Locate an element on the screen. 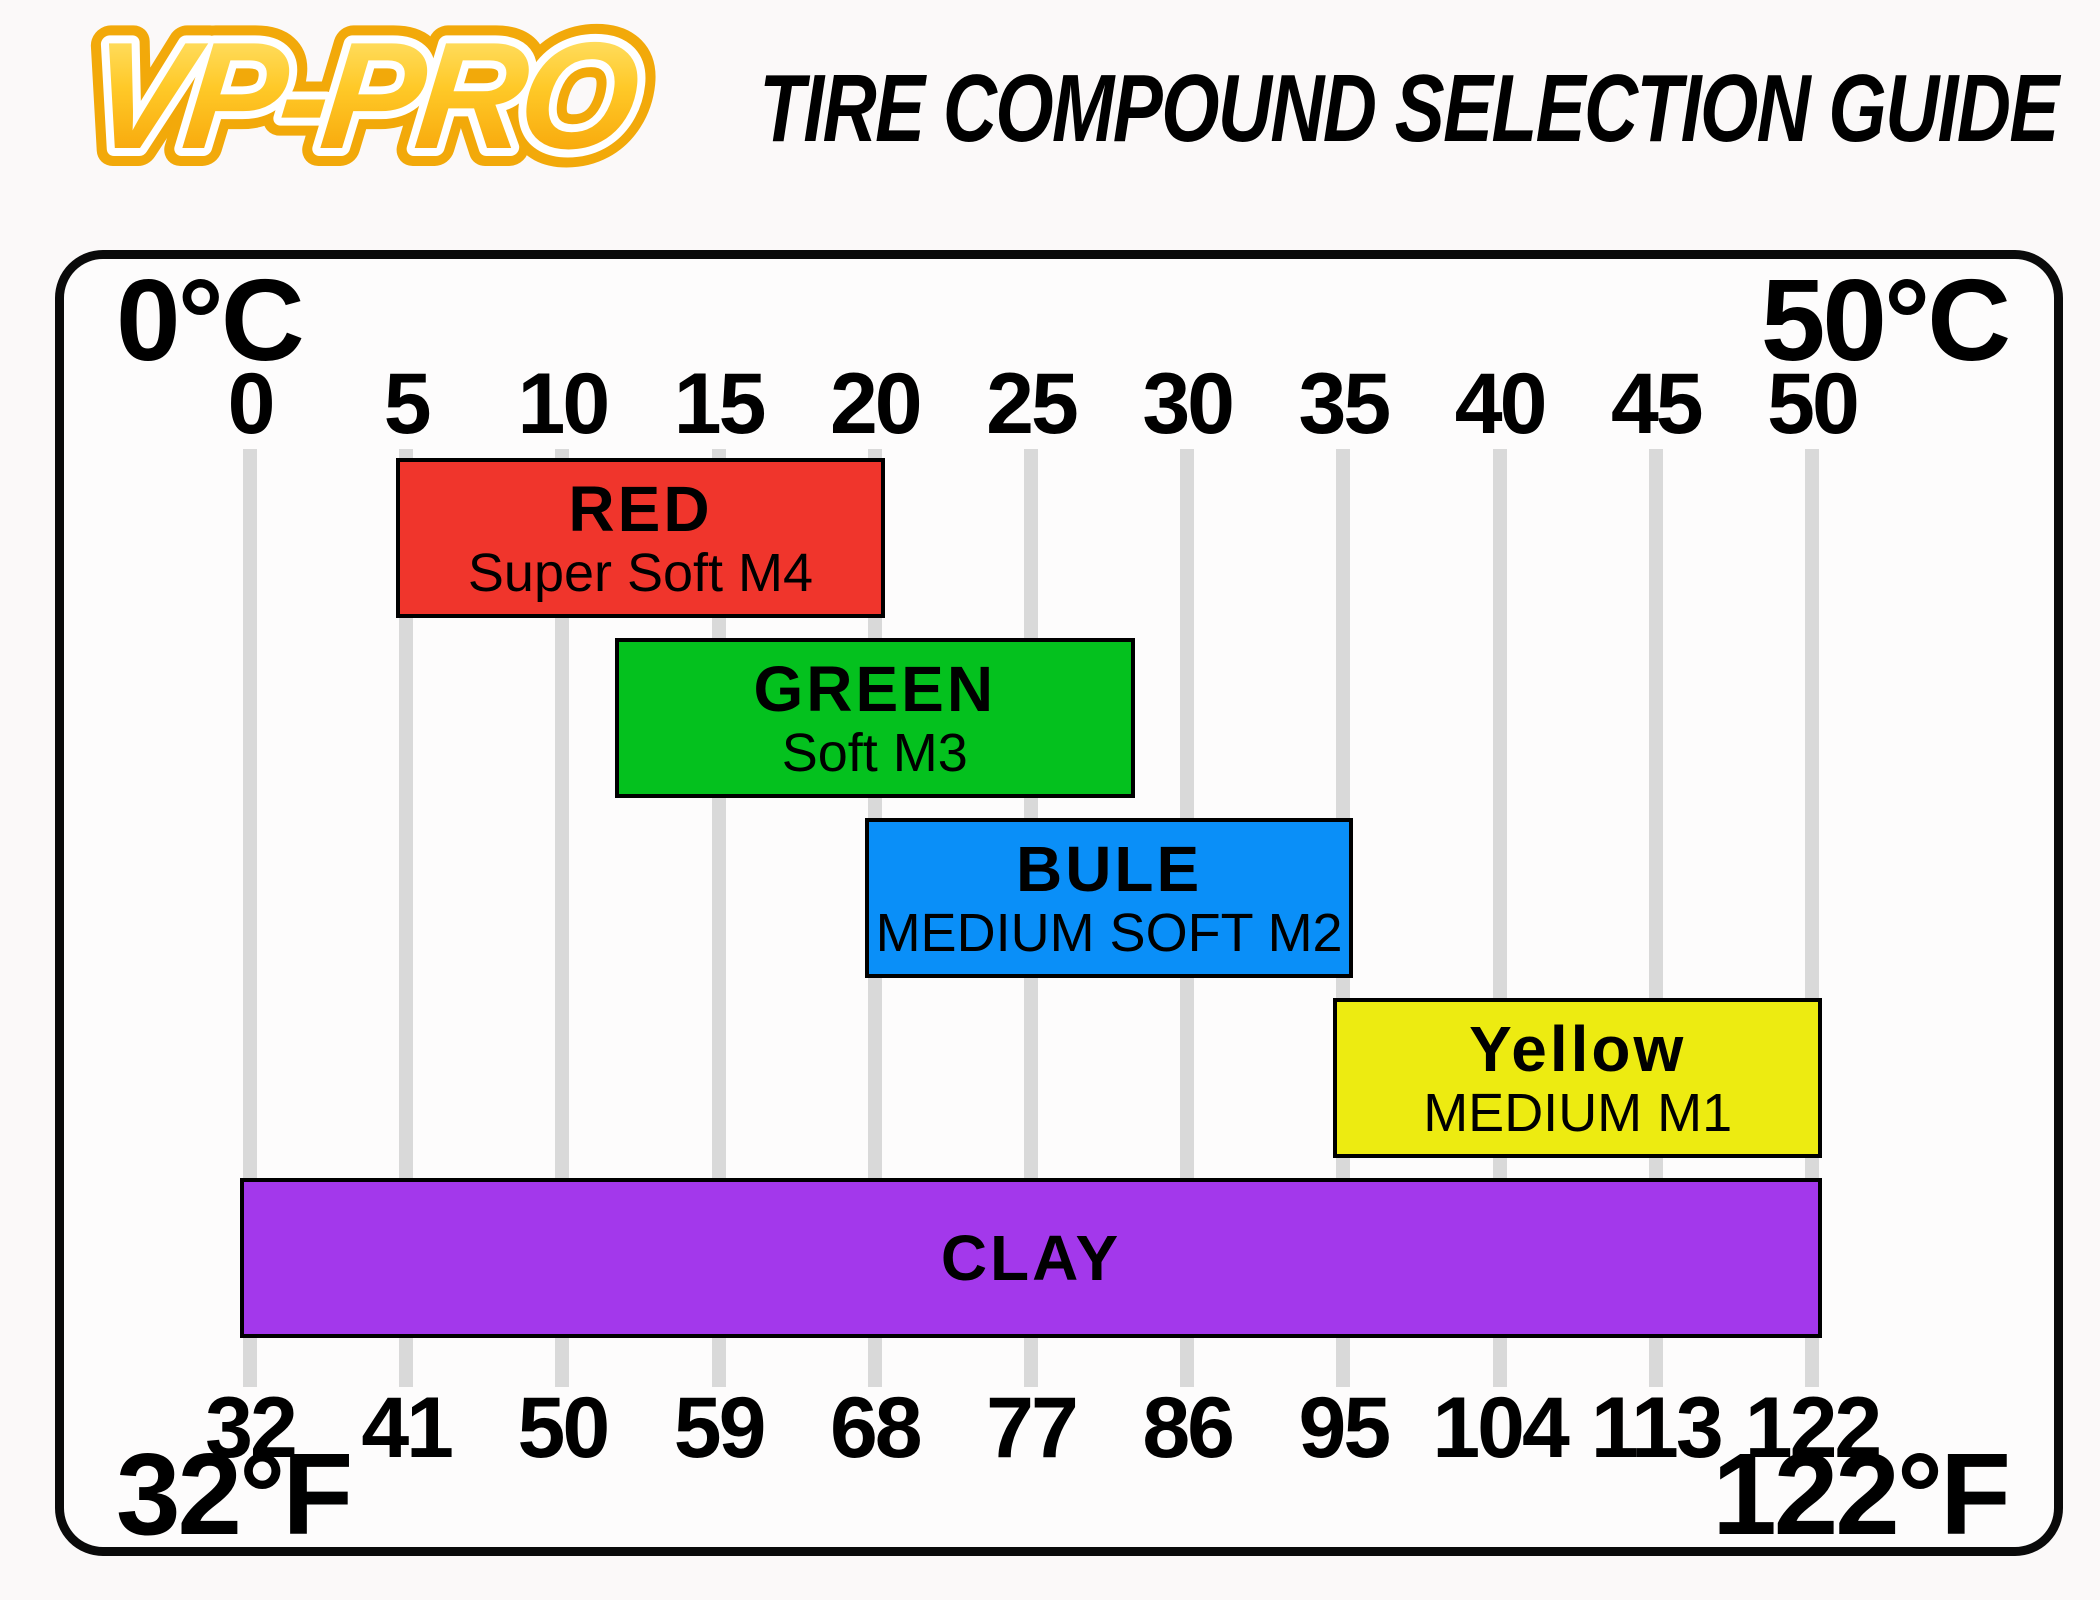  compound-band-clay: CLAY is located at coordinates (1031, 1258).